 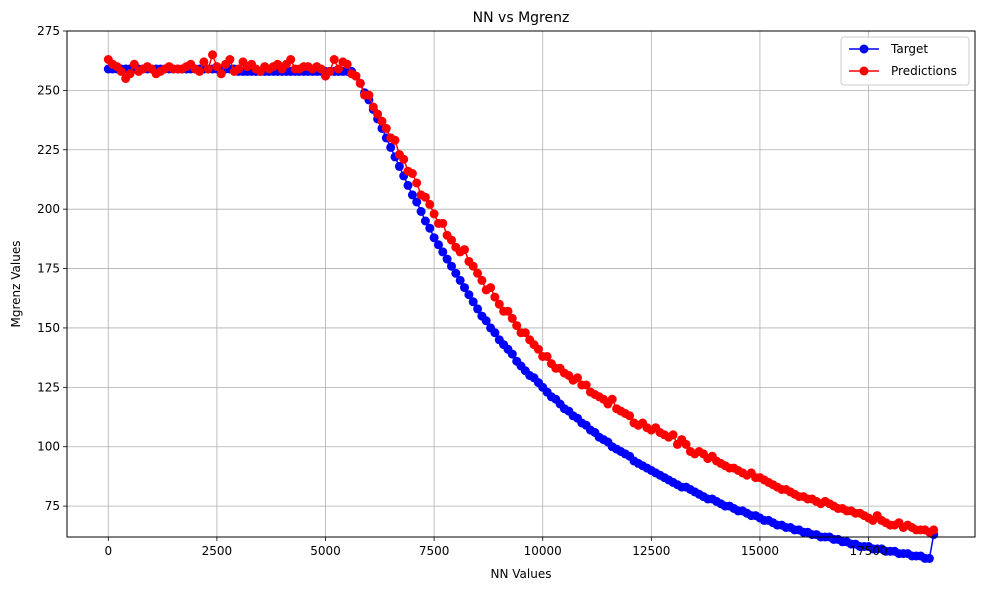 What do you see at coordinates (543, 551) in the screenshot?
I see `x-tick-label: 10000` at bounding box center [543, 551].